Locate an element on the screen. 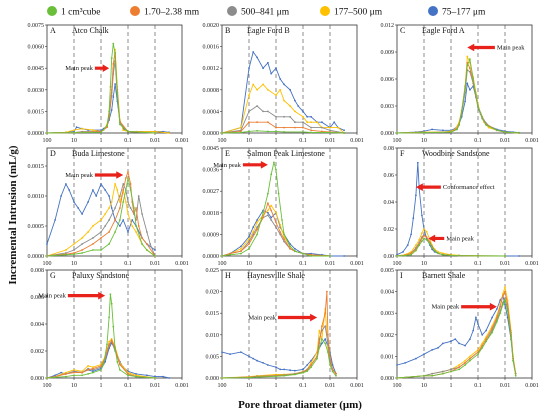  y-tick-label-5: 0.012 is located at coordinates (388, 26).